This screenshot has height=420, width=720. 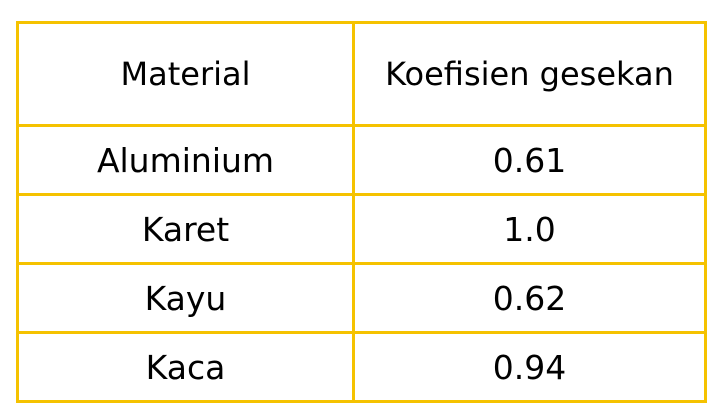 What do you see at coordinates (529, 74) in the screenshot?
I see `header-friction-coefficient: Koefisien gesekan` at bounding box center [529, 74].